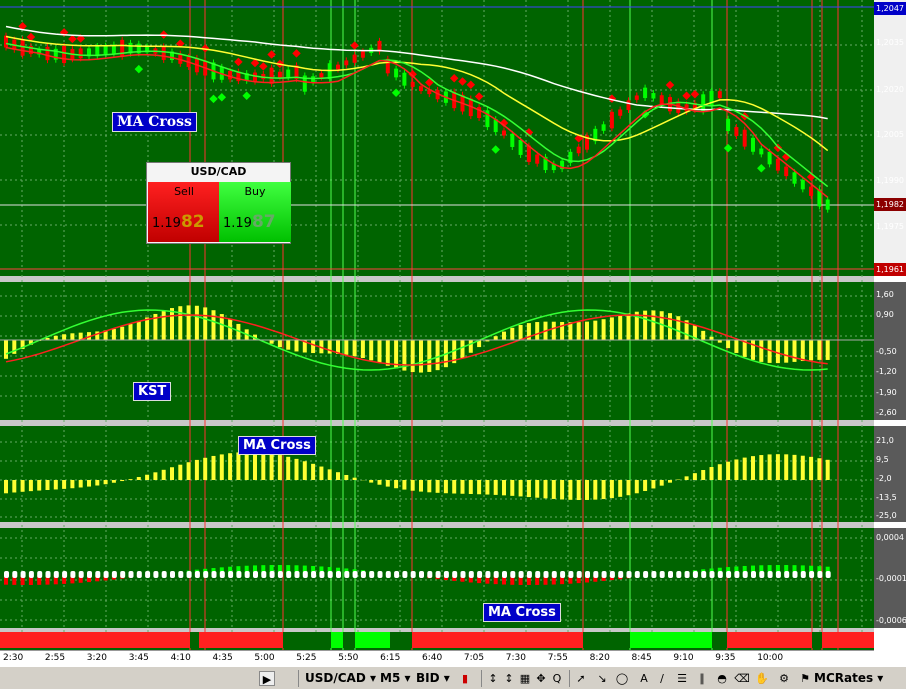  What do you see at coordinates (682, 678) in the screenshot?
I see `fibo-icon: ☰` at bounding box center [682, 678].